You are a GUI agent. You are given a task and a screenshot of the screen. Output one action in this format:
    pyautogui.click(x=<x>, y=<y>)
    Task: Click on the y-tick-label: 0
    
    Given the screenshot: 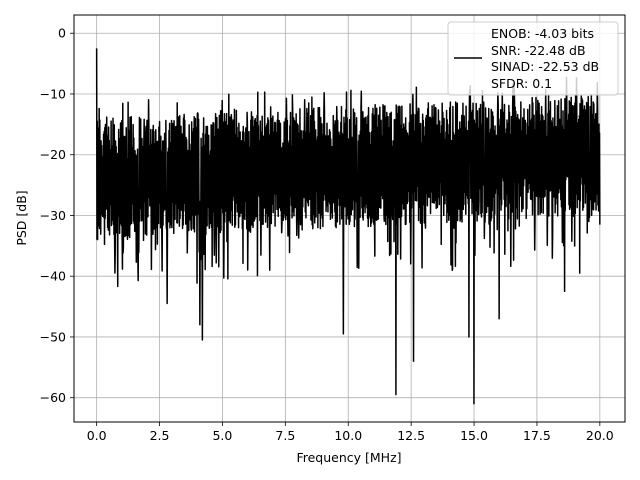 What is the action you would take?
    pyautogui.click(x=62, y=33)
    